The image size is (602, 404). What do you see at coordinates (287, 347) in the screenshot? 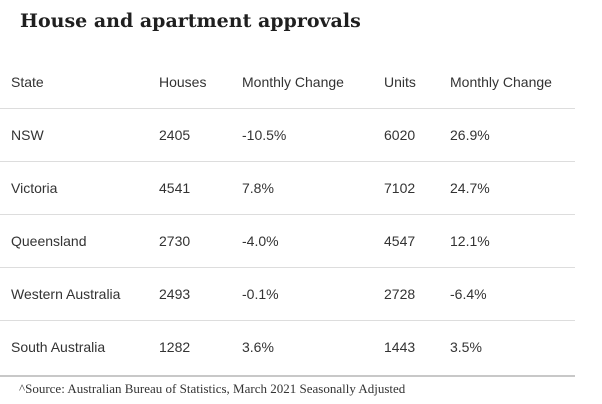
I see `table-row: South Australia 1282 3.6% 1443 3.5%` at bounding box center [287, 347].